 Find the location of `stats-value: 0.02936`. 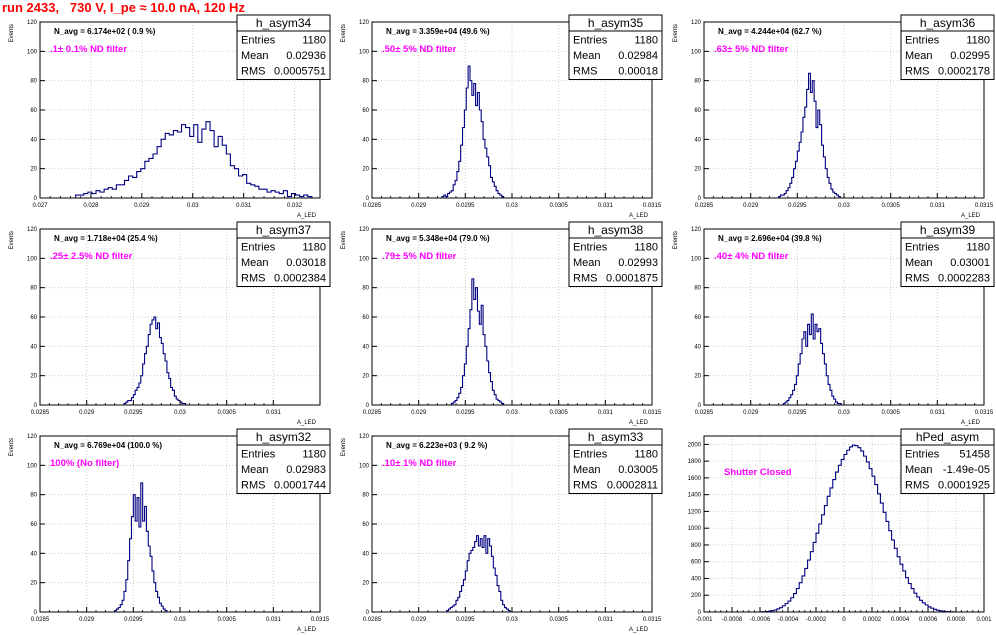

stats-value: 0.02936 is located at coordinates (306, 56).